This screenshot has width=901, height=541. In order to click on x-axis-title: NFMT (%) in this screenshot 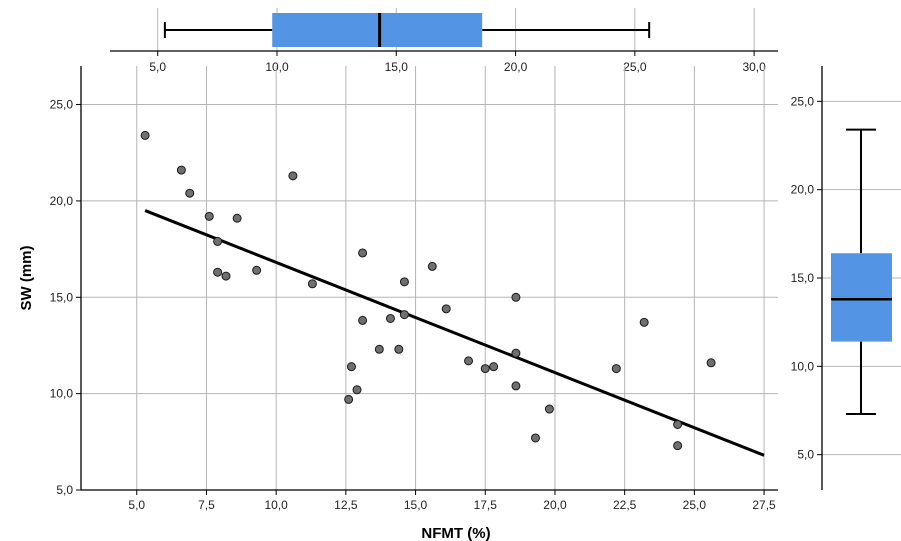, I will do `click(455, 533)`.